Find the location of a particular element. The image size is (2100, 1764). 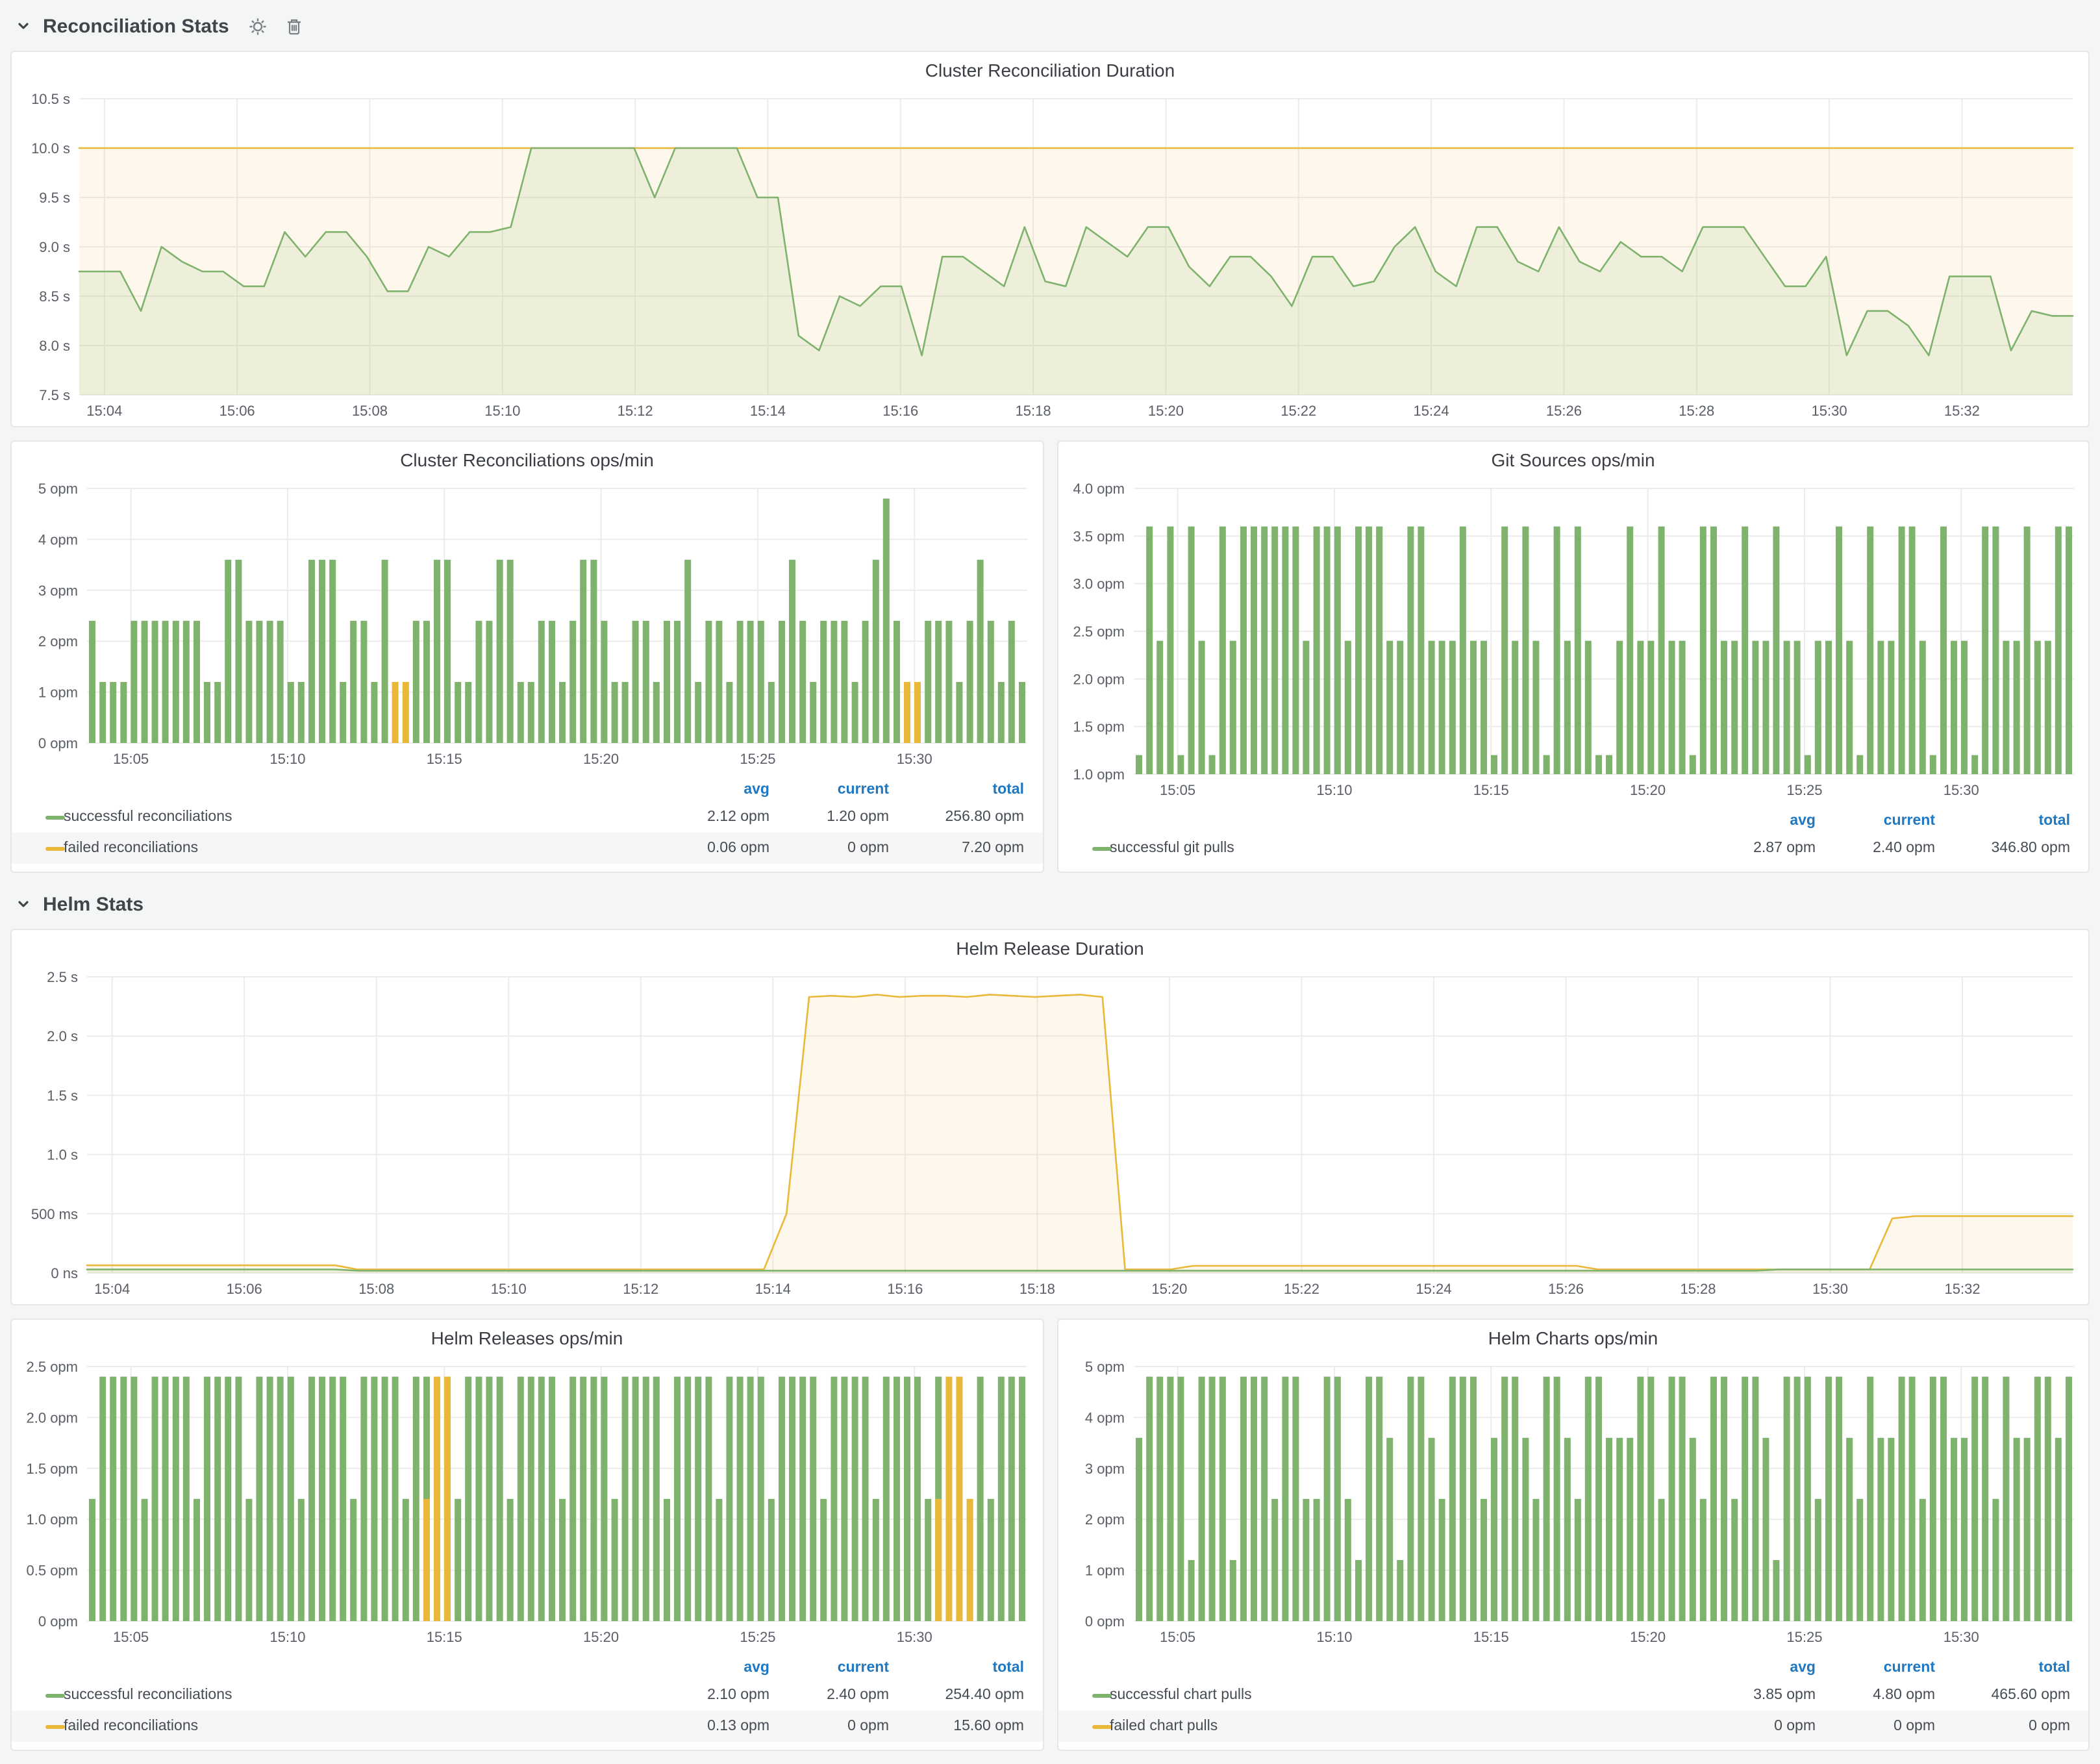

svg-text: 2 opm is located at coordinates (1104, 1520).